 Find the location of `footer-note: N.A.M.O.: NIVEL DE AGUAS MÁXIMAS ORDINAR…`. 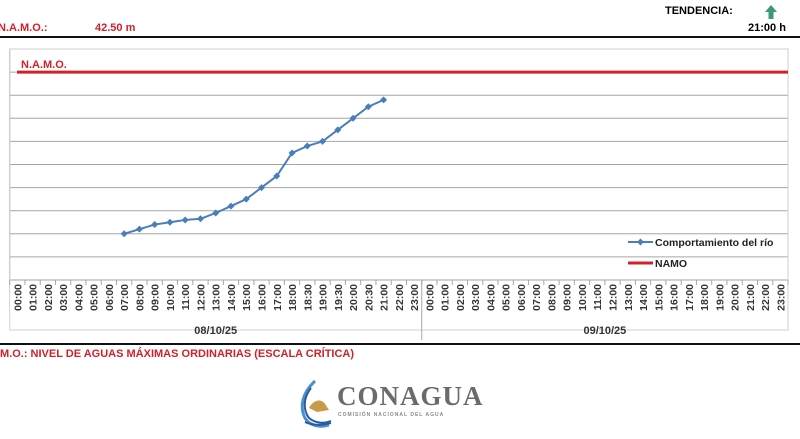

footer-note: N.A.M.O.: NIVEL DE AGUAS MÁXIMAS ORDINAR… is located at coordinates (177, 354).